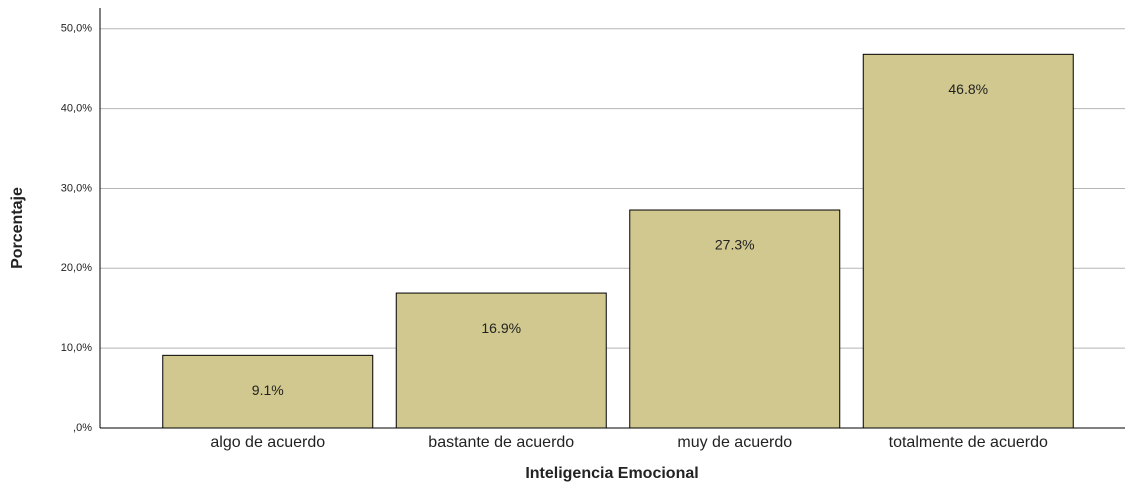  What do you see at coordinates (501, 328) in the screenshot?
I see `data-label: 16.9%` at bounding box center [501, 328].